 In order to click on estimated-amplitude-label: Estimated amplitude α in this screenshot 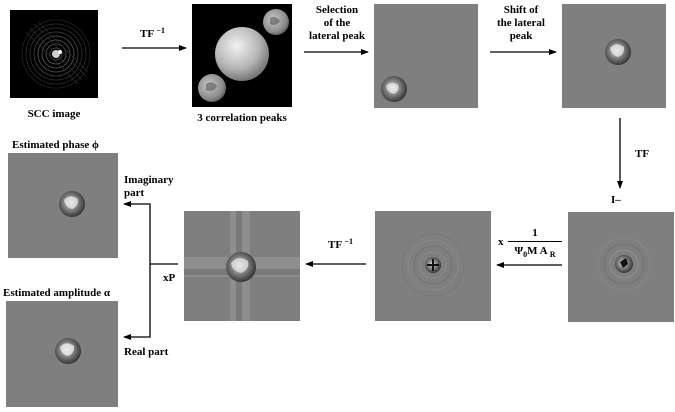, I will do `click(56, 293)`.